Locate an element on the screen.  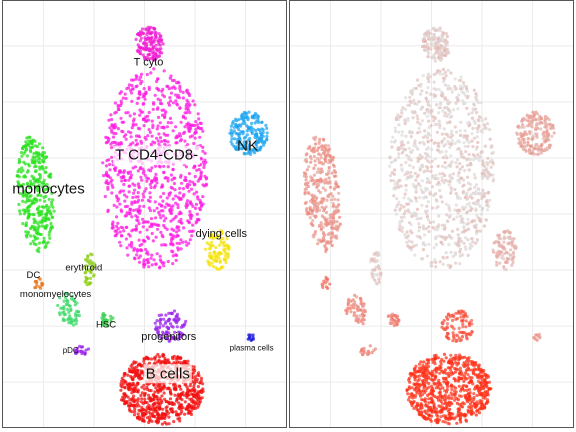
cluster-label-progenitors: progenitors is located at coordinates (169, 337).